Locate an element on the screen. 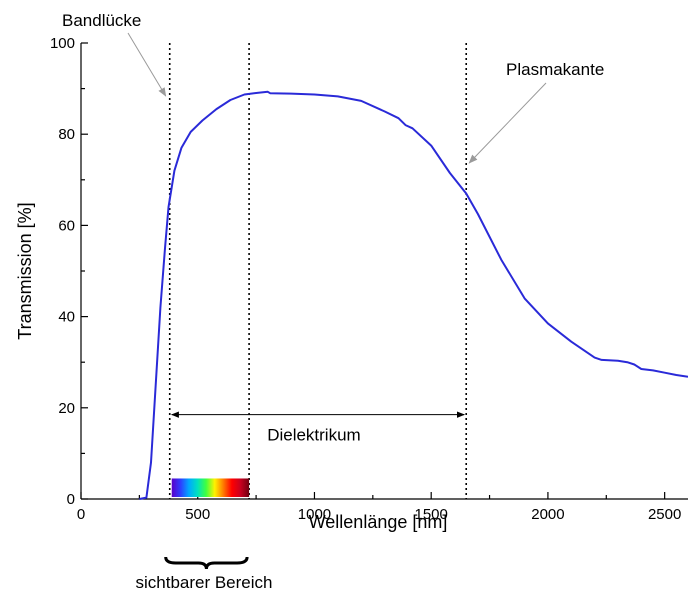  dielectric-label: Dielektrikum is located at coordinates (314, 435).